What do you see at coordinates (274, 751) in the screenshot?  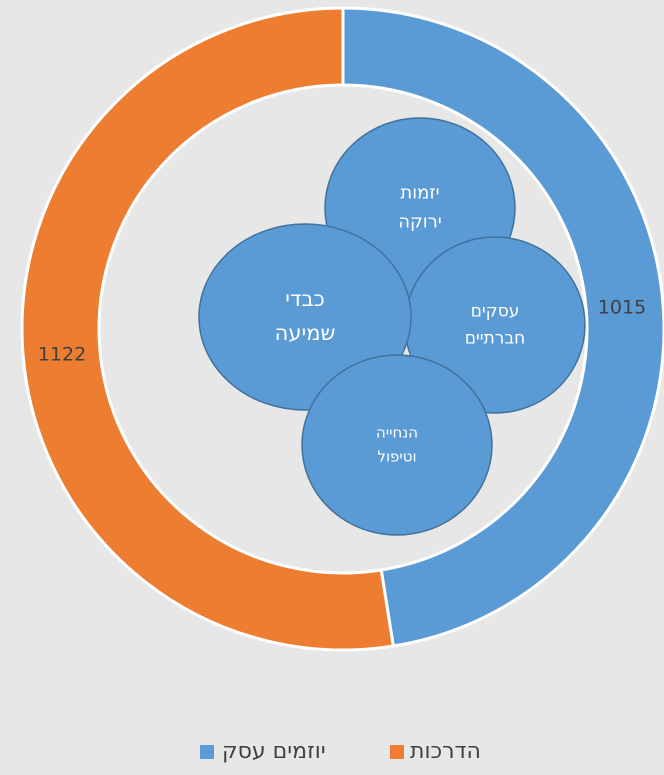 I see `legend-label: יוזמים עסק` at bounding box center [274, 751].